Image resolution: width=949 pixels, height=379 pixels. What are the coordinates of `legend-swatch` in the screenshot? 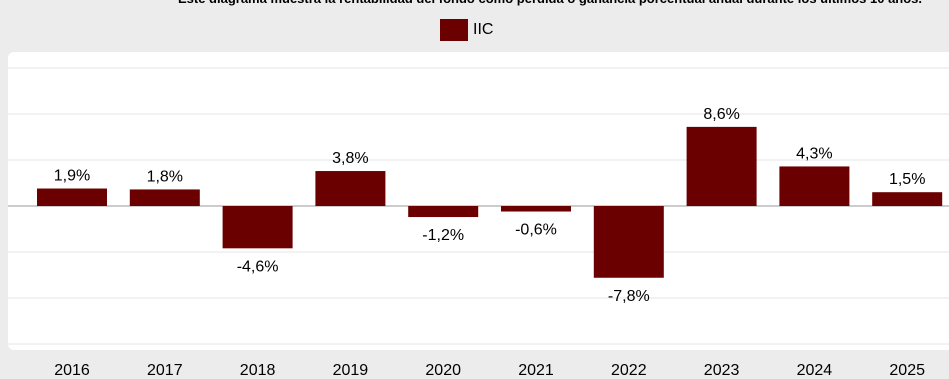 It's located at (454, 30).